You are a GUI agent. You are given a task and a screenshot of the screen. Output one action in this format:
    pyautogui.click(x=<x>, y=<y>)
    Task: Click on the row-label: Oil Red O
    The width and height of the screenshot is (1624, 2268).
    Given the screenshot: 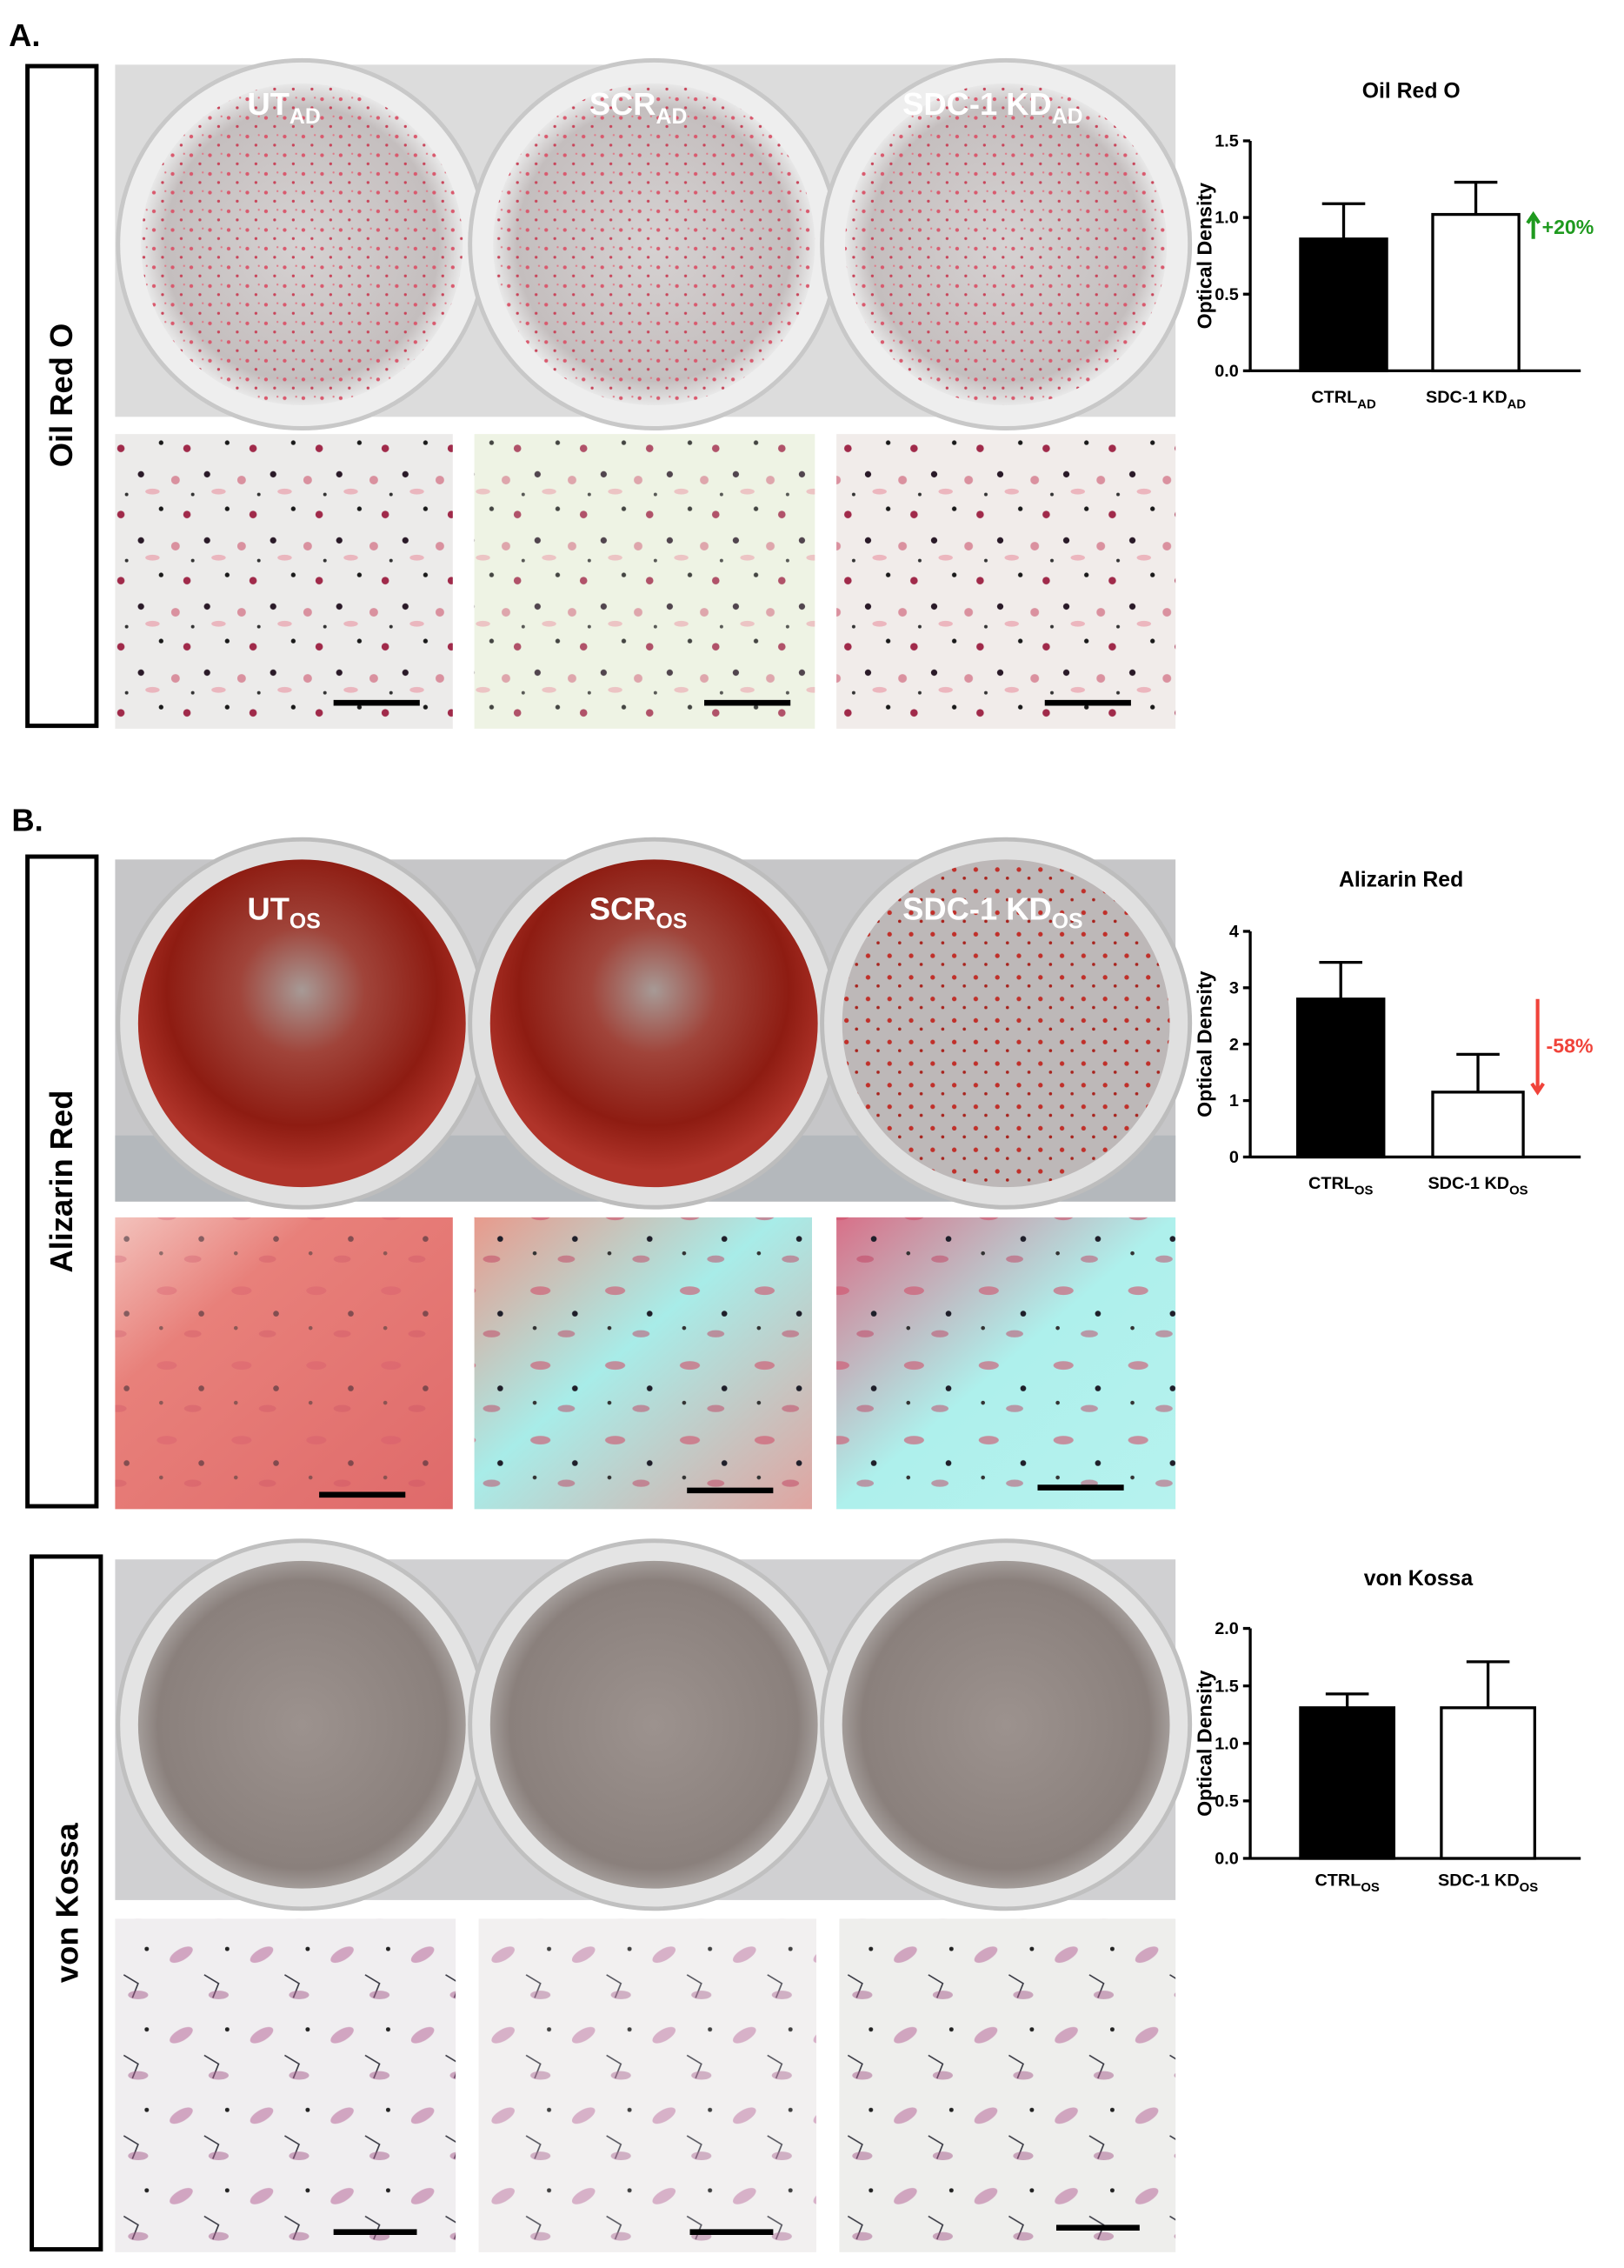 What is the action you would take?
    pyautogui.click(x=61, y=396)
    